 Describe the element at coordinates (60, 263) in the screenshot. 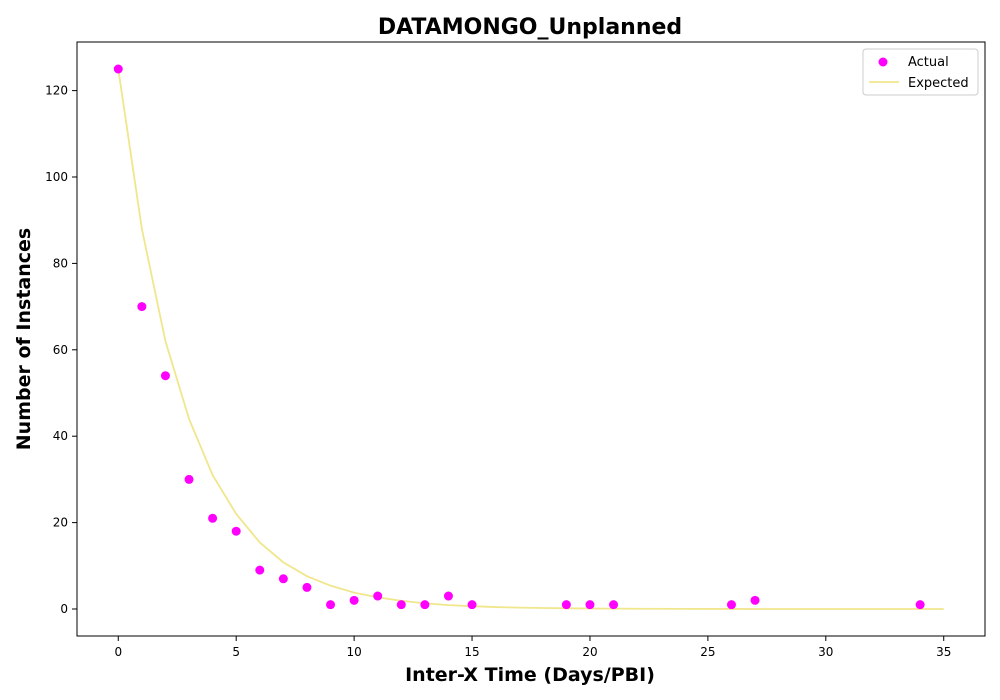

I see `y-tick-label: 80` at that location.